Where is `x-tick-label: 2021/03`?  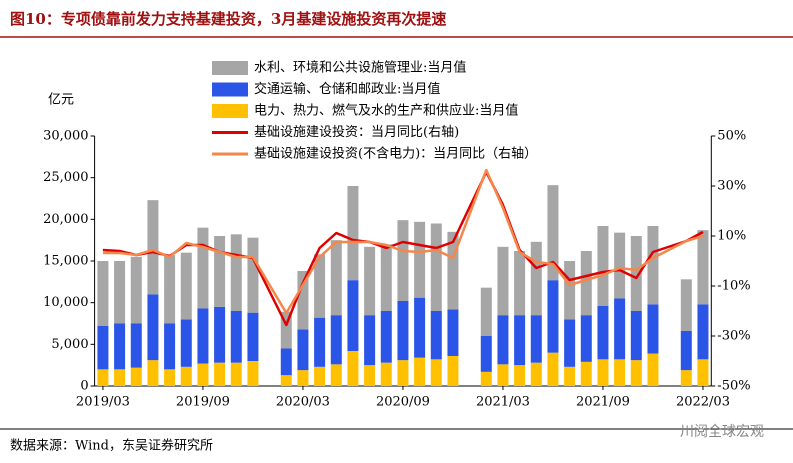 x-tick-label: 2021/03 is located at coordinates (503, 402).